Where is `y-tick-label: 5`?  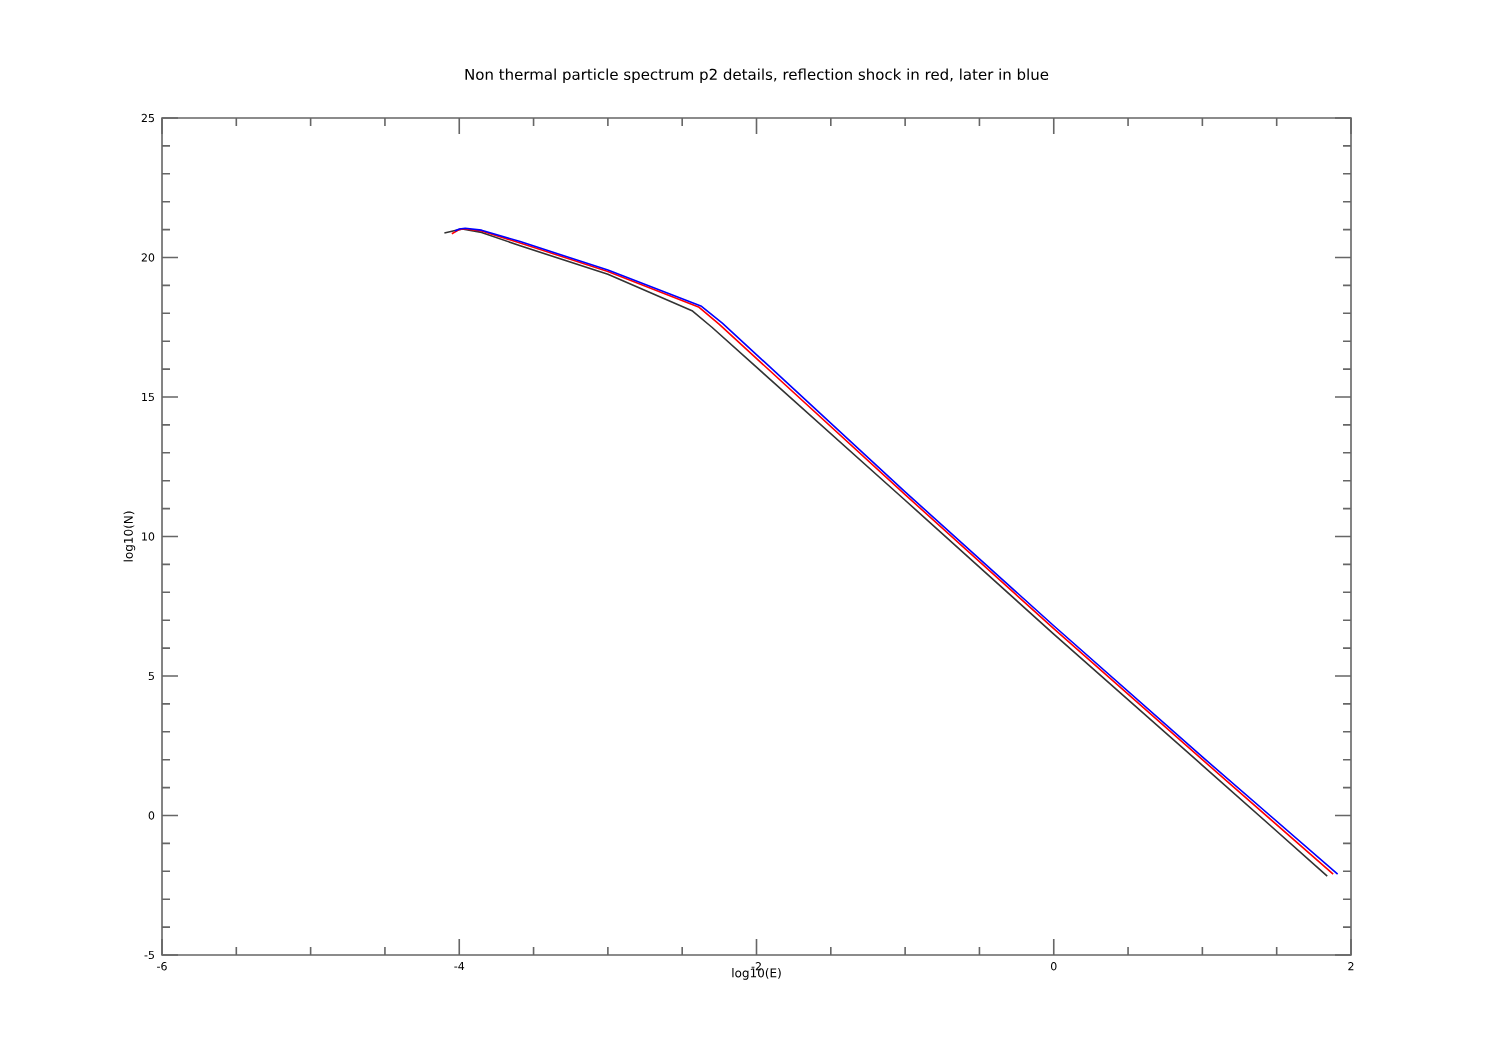 y-tick-label: 5 is located at coordinates (151, 676).